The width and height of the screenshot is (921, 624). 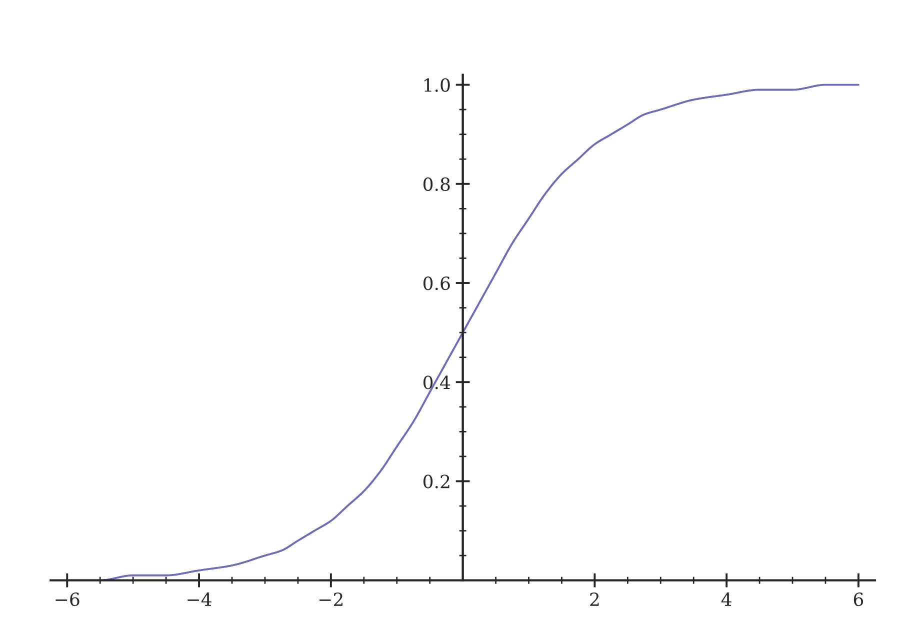 I want to click on y-tick-label: 0.2, so click(x=436, y=481).